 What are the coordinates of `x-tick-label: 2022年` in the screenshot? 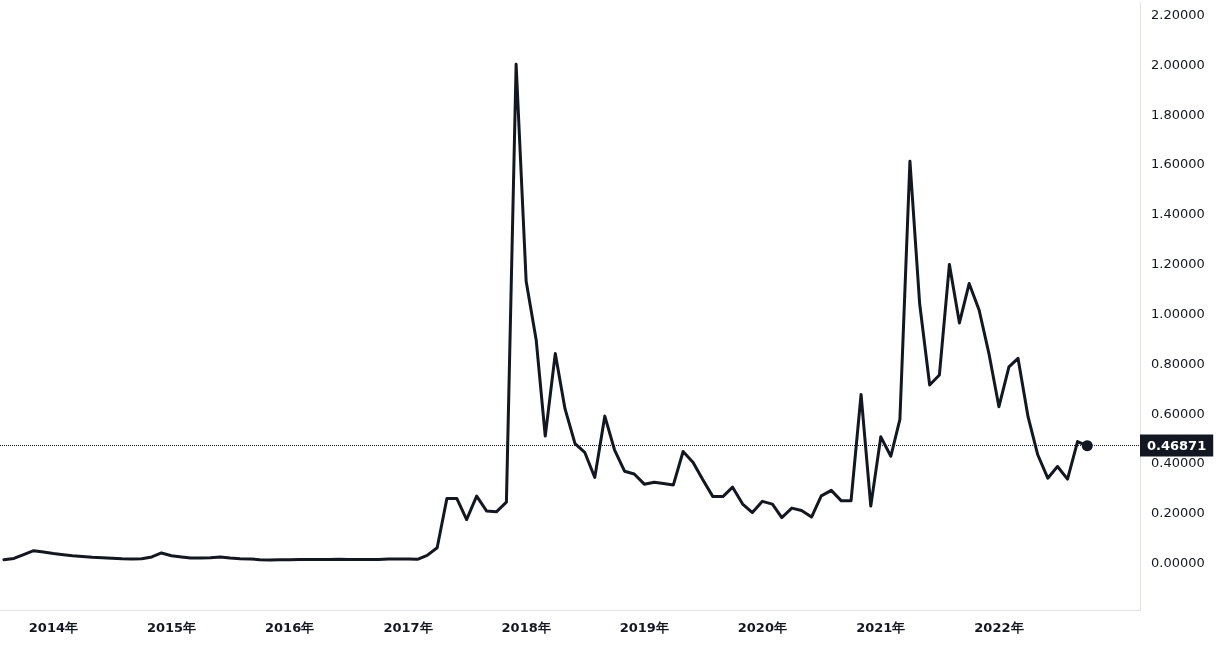 It's located at (999, 627).